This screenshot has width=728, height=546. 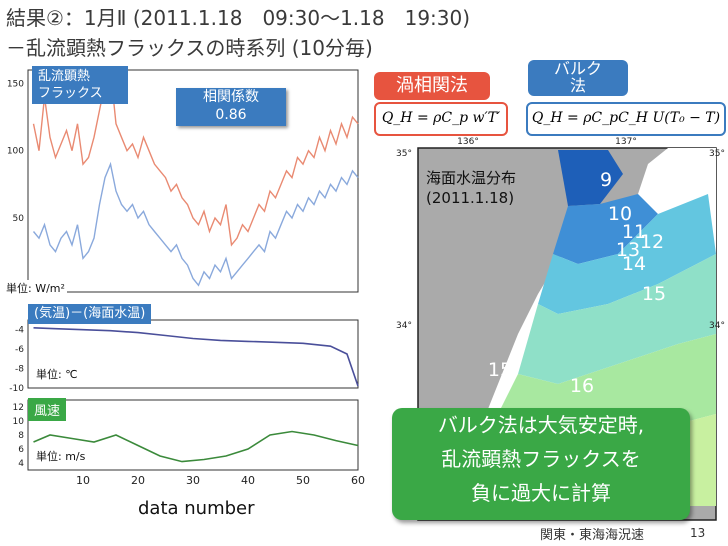 What do you see at coordinates (21, 450) in the screenshot?
I see `wind-ytick-label: 6` at bounding box center [21, 450].